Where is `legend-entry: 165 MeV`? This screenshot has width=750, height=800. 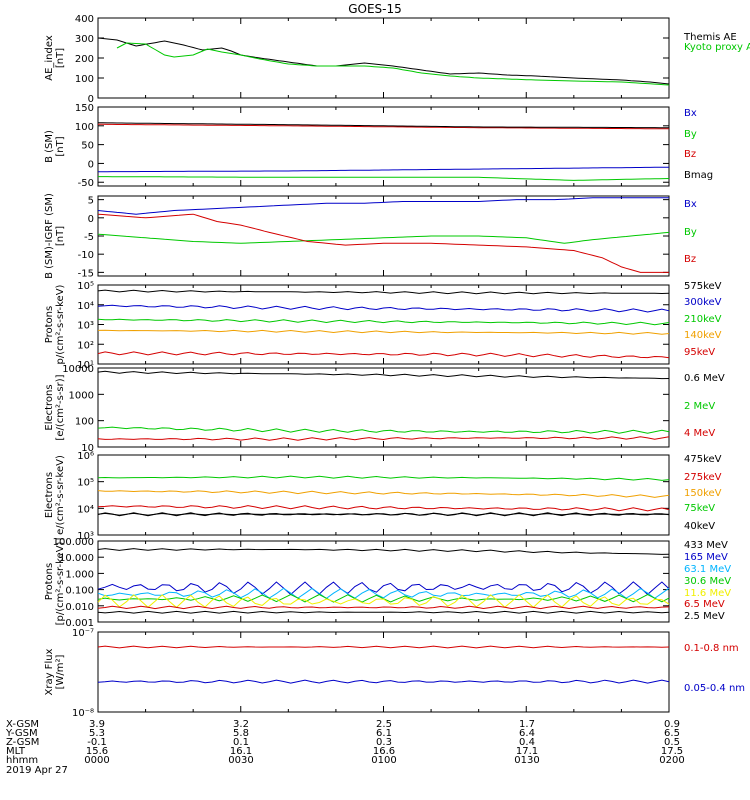 legend-entry: 165 MeV is located at coordinates (706, 557).